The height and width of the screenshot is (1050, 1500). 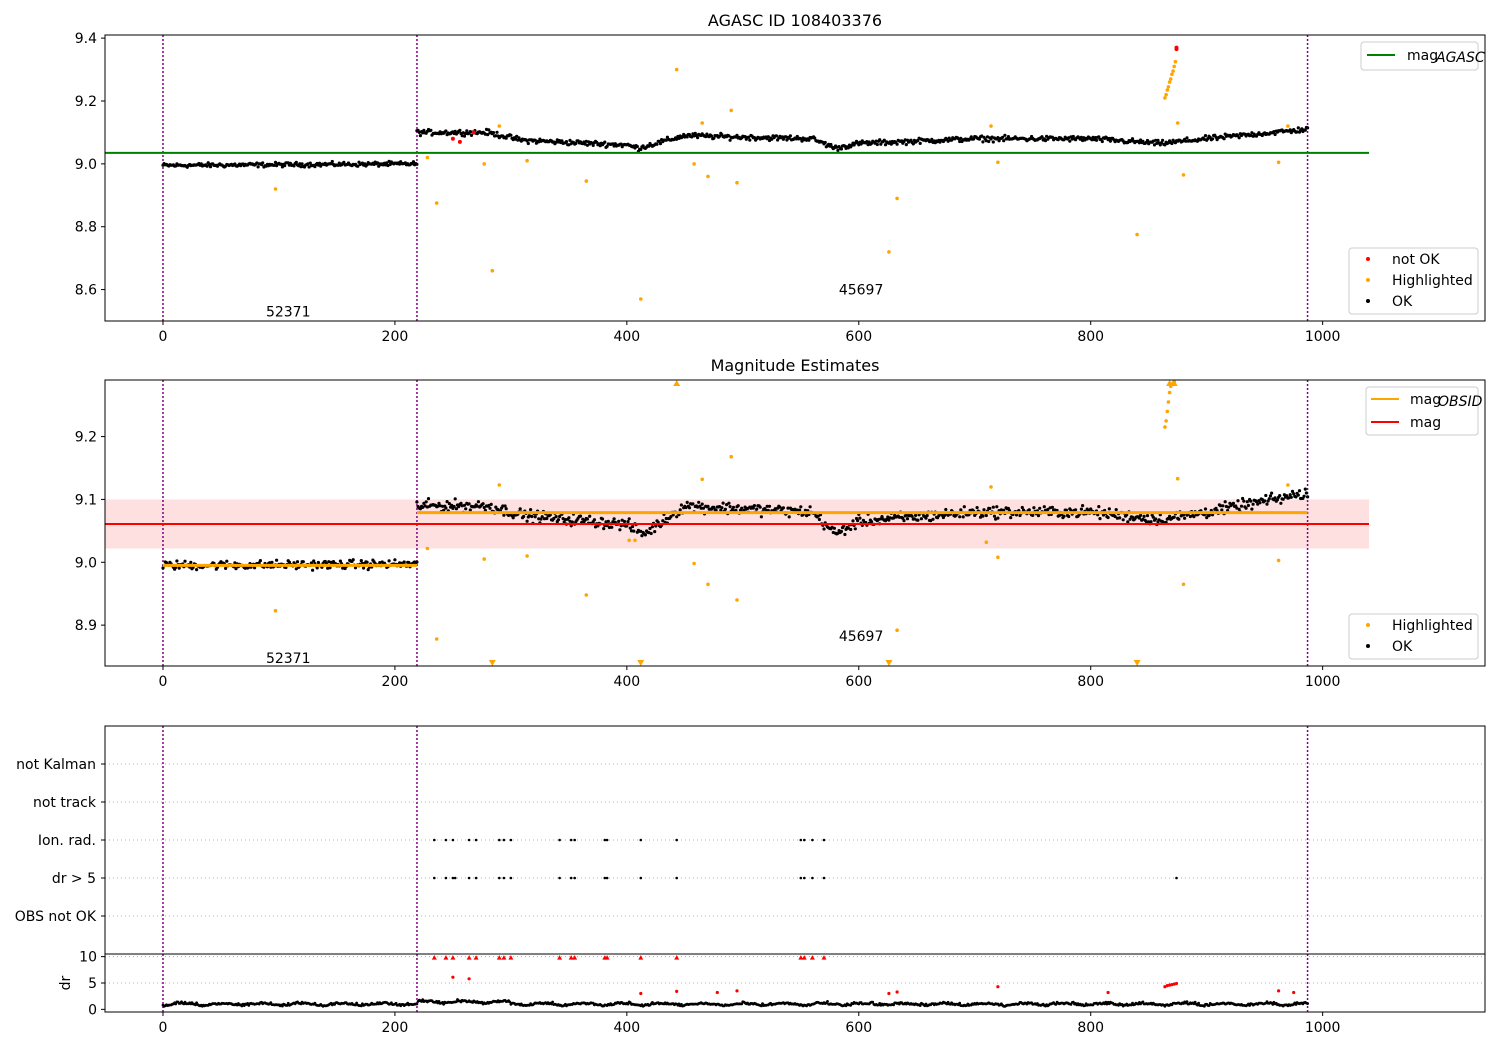 What do you see at coordinates (1090, 682) in the screenshot?
I see `x-tick-label: 800` at bounding box center [1090, 682].